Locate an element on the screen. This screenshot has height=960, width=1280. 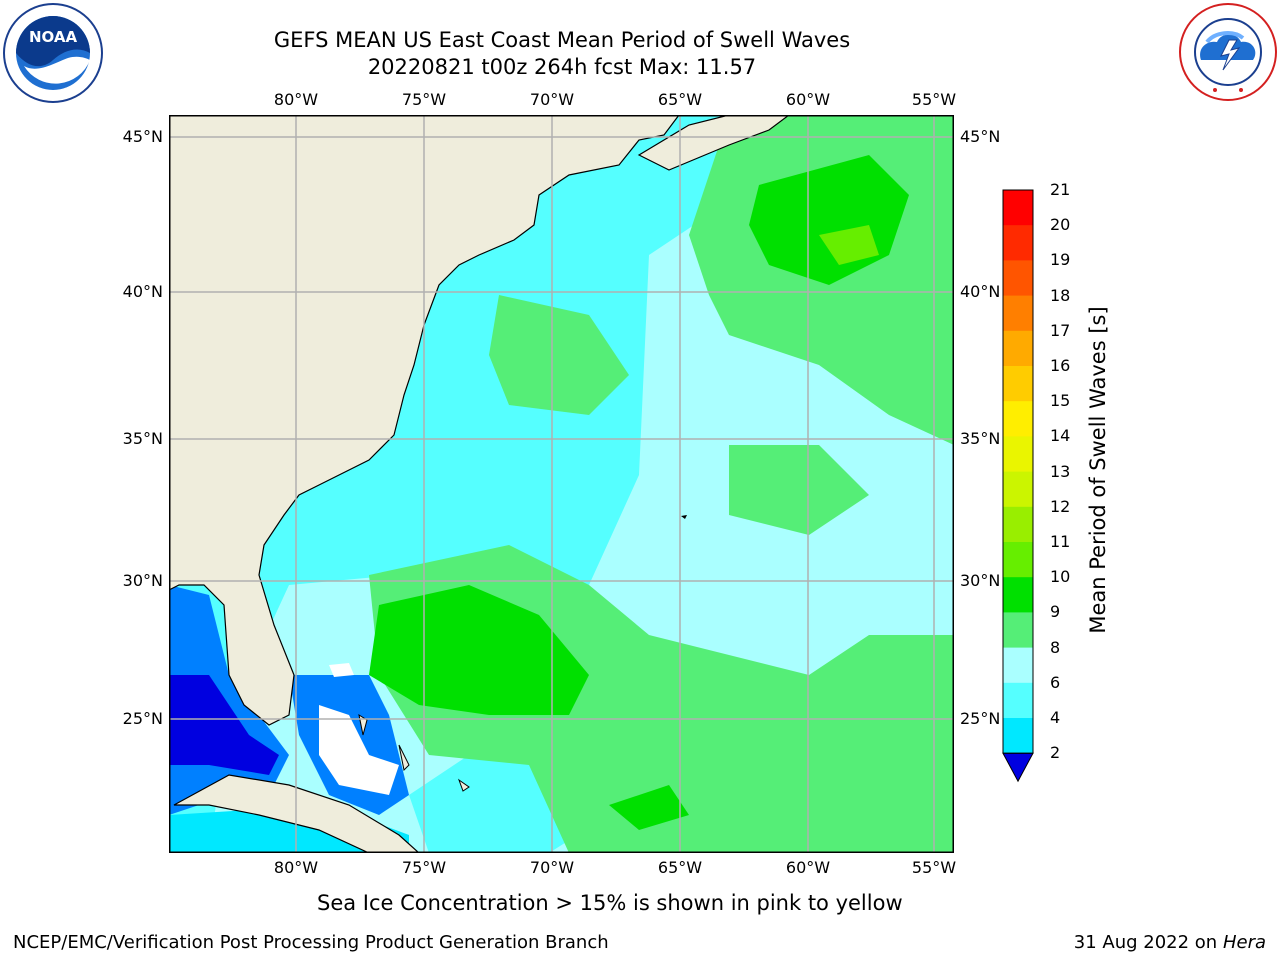
lat-tick-right: 30°N is located at coordinates (980, 580).